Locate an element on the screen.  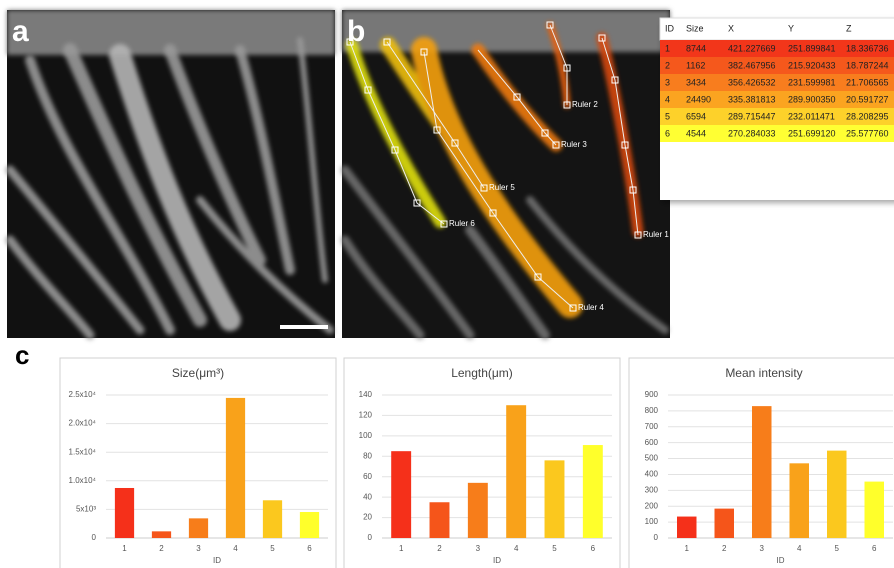
ruler-label: Ruler 3 is located at coordinates (574, 144).